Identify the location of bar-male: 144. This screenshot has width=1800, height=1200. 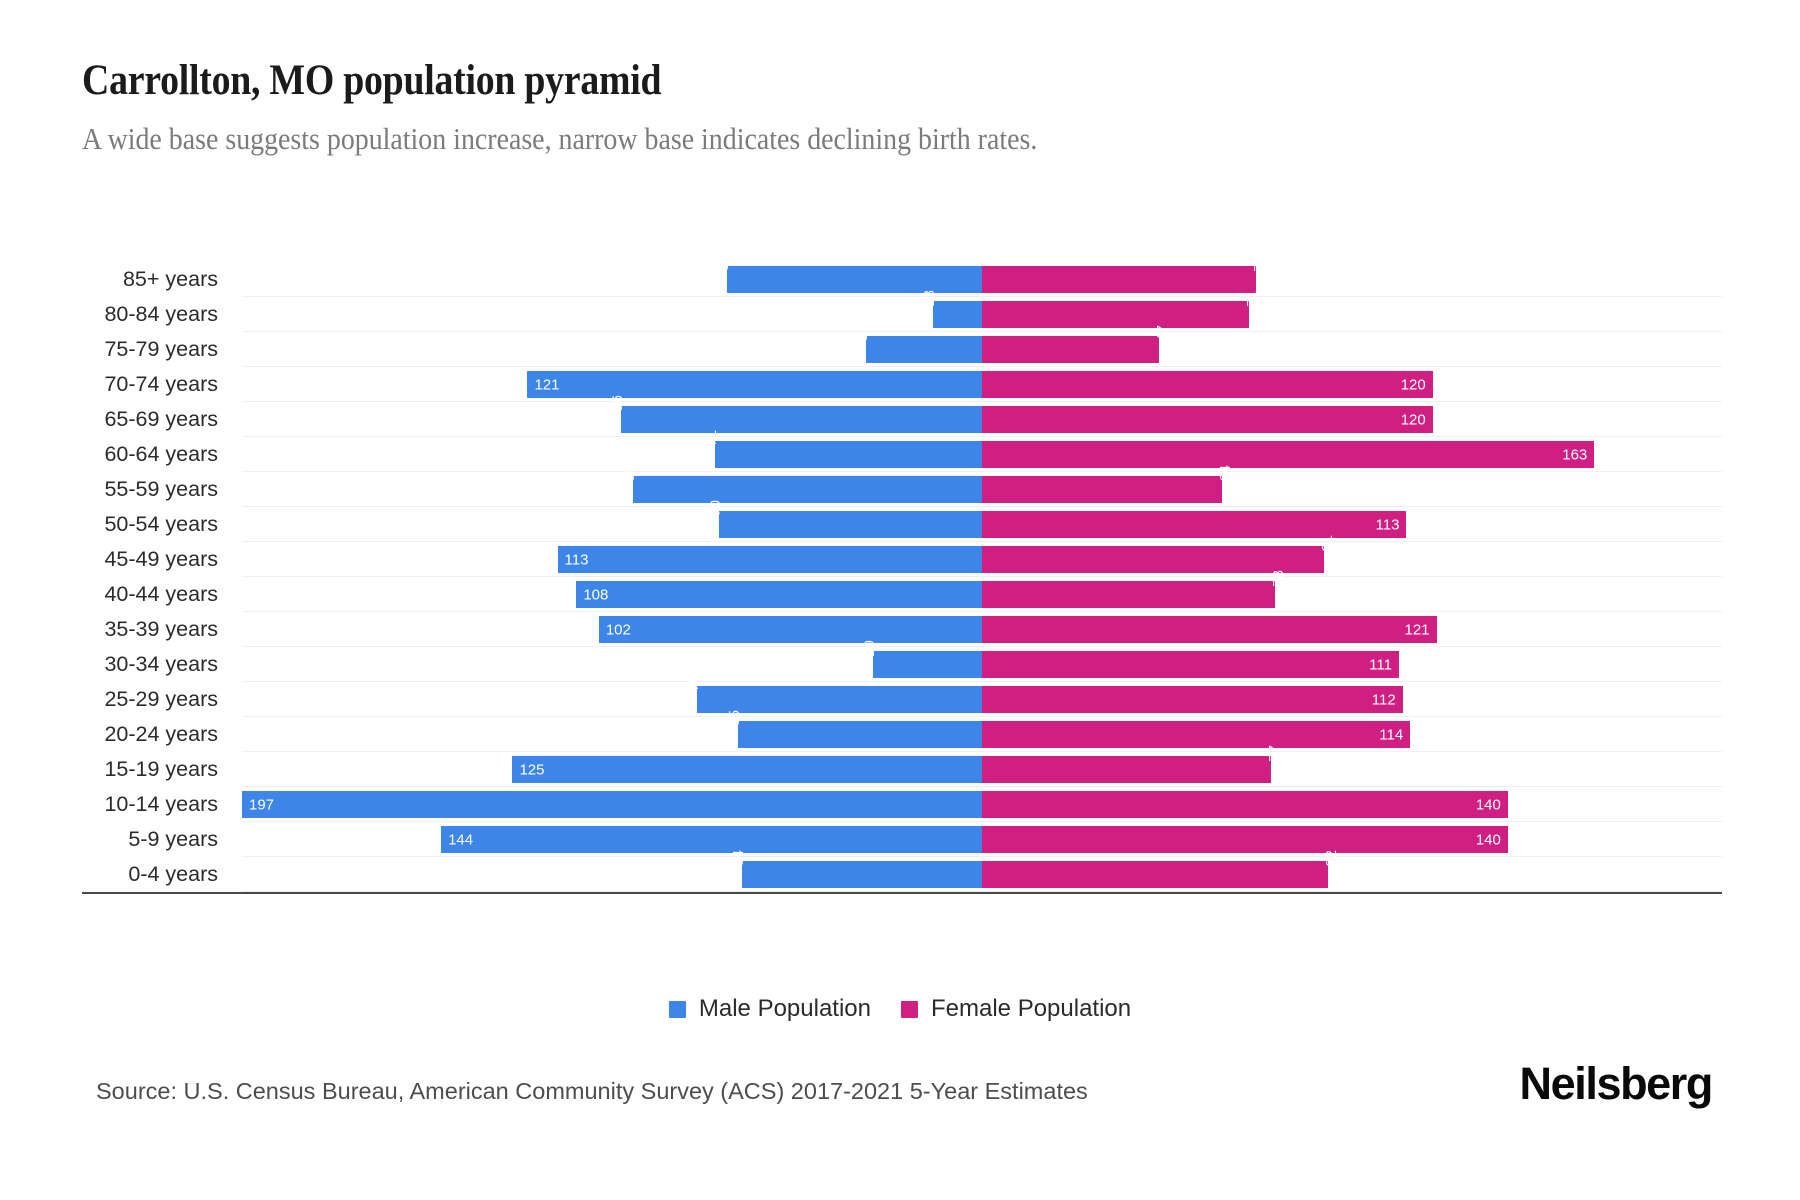
(711, 839).